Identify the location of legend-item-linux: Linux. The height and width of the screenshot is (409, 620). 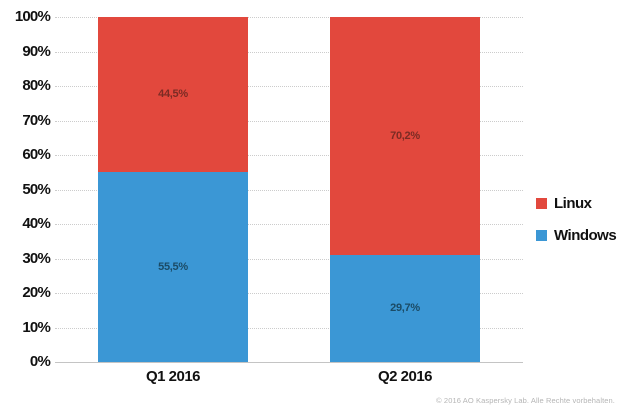
(576, 203).